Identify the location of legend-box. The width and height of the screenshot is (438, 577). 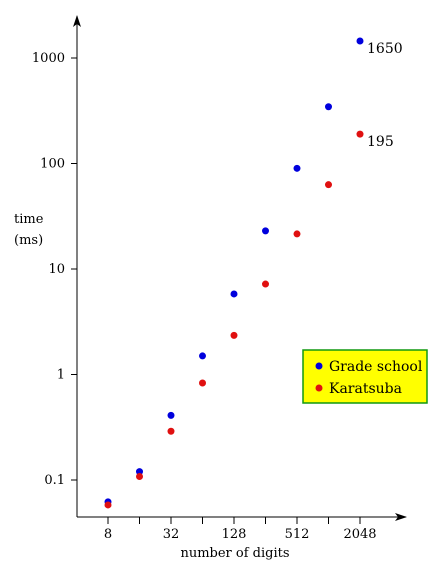
(365, 376).